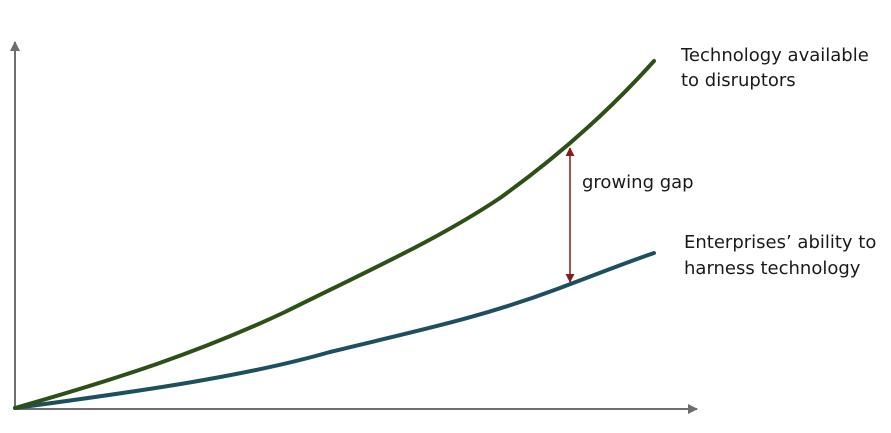 The height and width of the screenshot is (433, 891). What do you see at coordinates (774, 55) in the screenshot?
I see `technology-available-label-line-1: Technology available` at bounding box center [774, 55].